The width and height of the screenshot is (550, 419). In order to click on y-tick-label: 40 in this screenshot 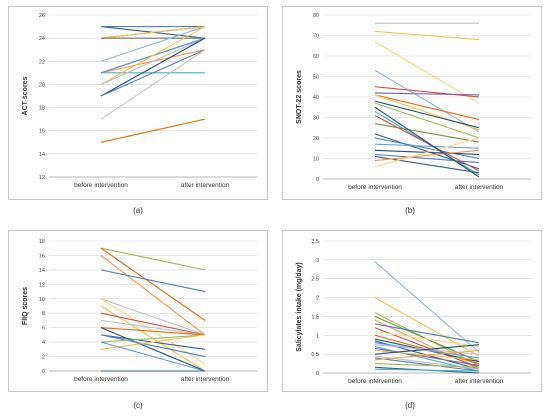, I will do `click(316, 98)`.